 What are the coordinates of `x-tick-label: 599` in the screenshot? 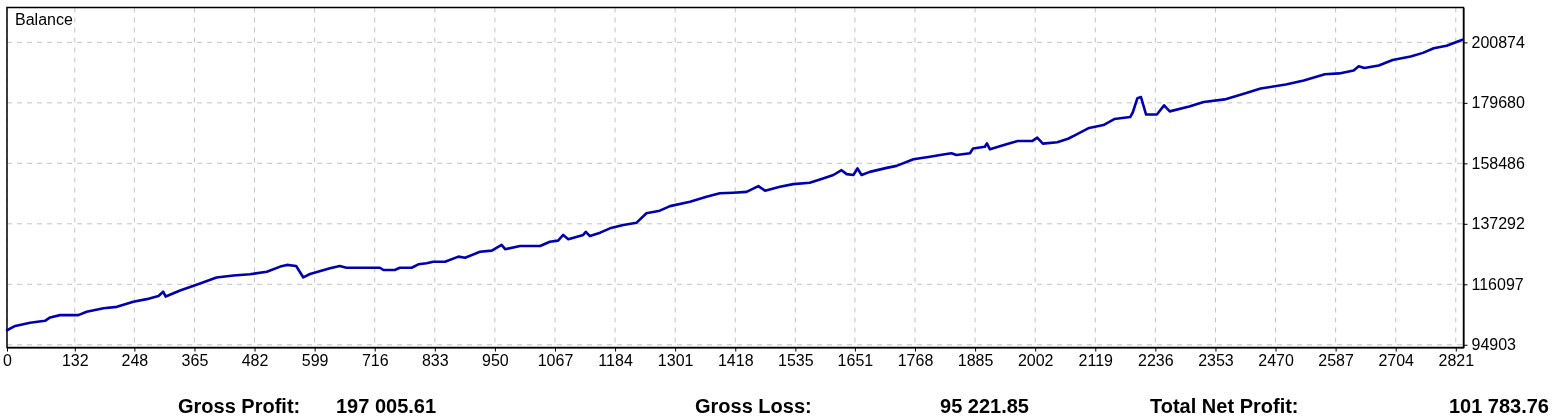 It's located at (315, 360).